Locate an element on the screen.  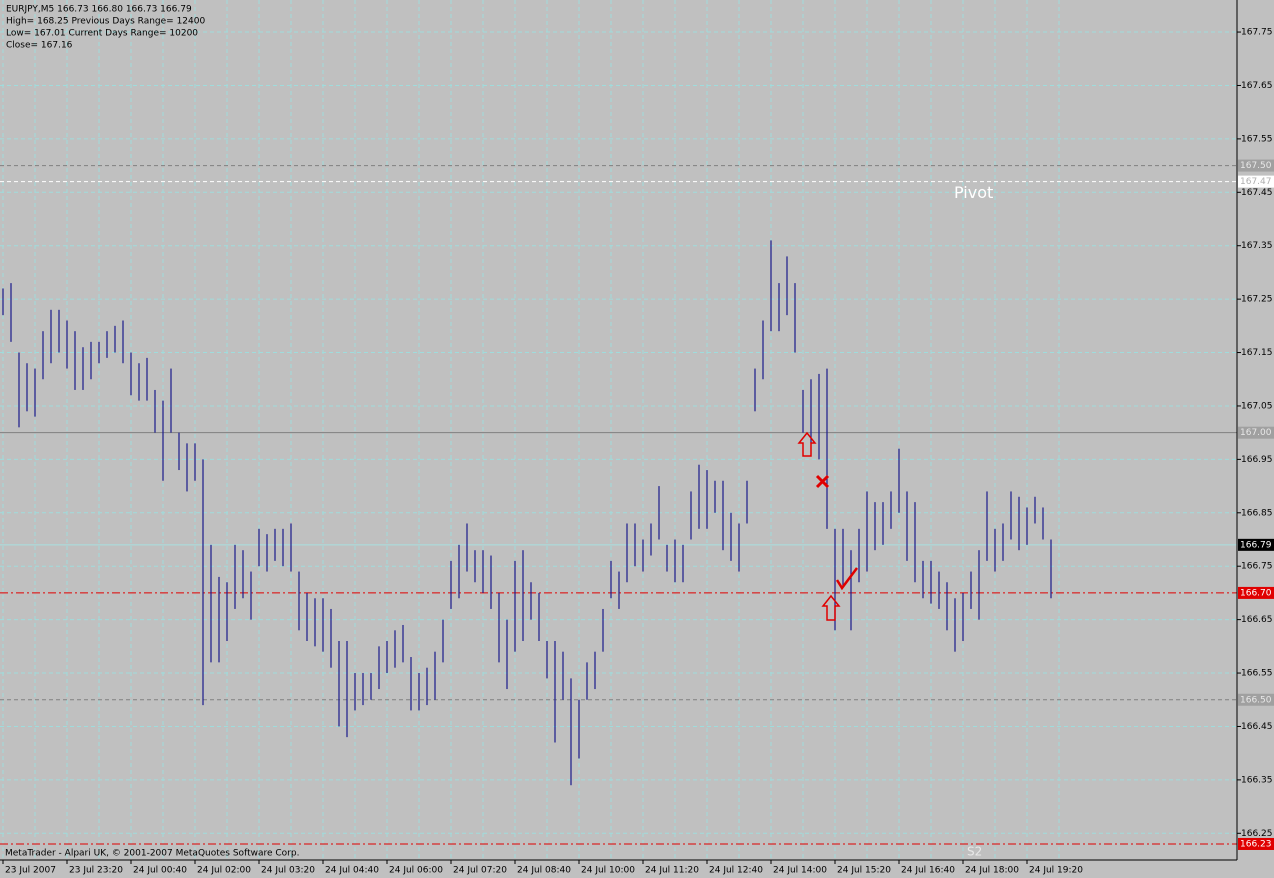
y-tick-label: 166.65 is located at coordinates (1257, 620).